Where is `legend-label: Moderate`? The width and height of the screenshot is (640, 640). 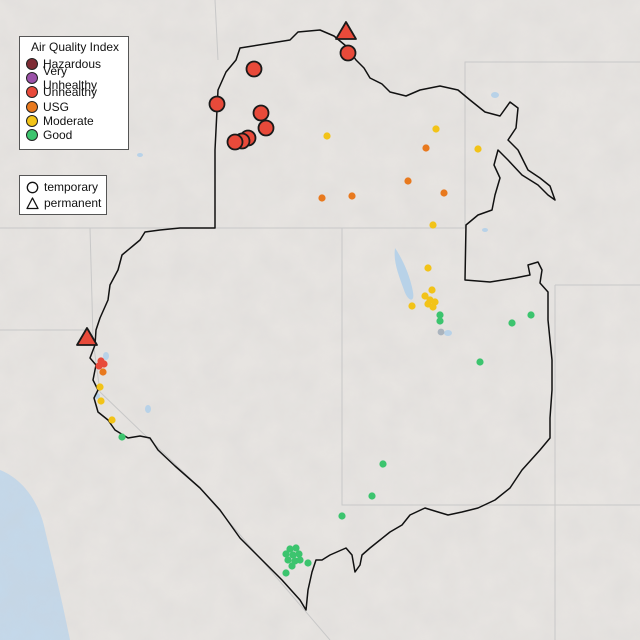
legend-label: Moderate is located at coordinates (68, 120).